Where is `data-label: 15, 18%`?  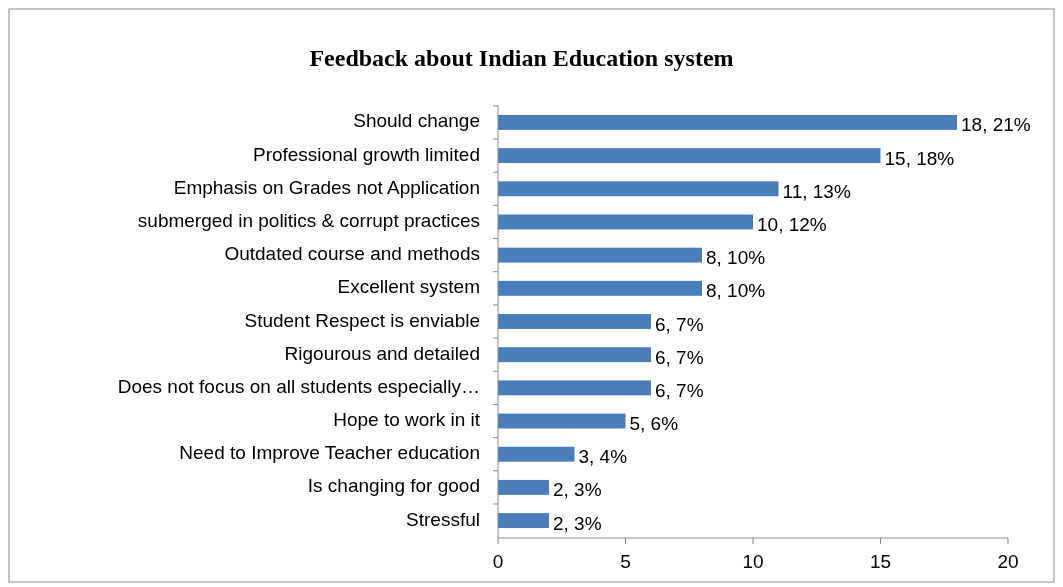 data-label: 15, 18% is located at coordinates (919, 158).